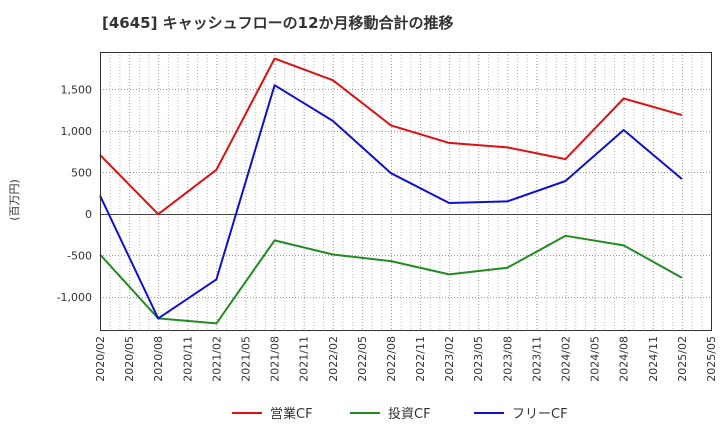 The width and height of the screenshot is (720, 440). I want to click on x-tick-label: 2021/05, so click(245, 359).